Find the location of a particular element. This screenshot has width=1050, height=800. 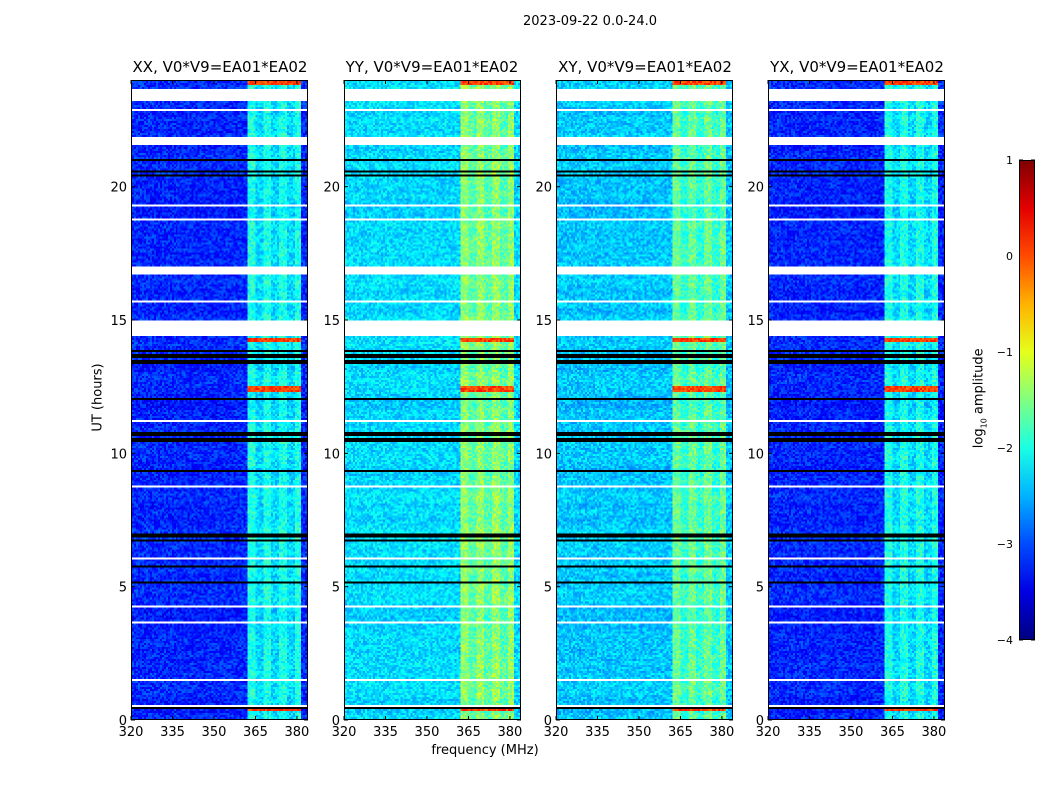

y-axis-label: UT (hours) is located at coordinates (98, 397).